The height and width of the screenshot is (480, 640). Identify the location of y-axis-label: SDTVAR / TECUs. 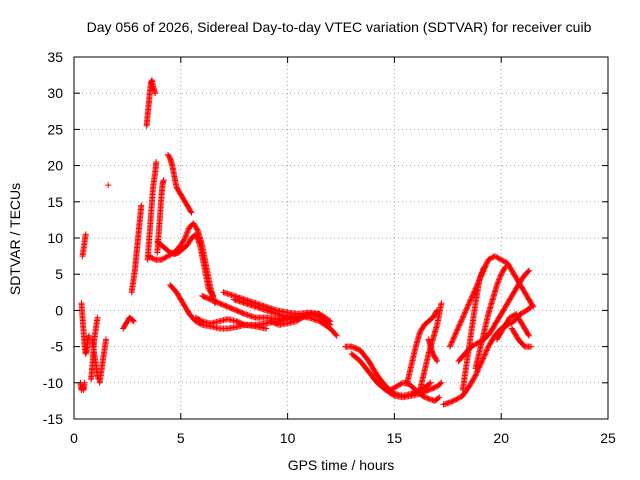
(15, 239).